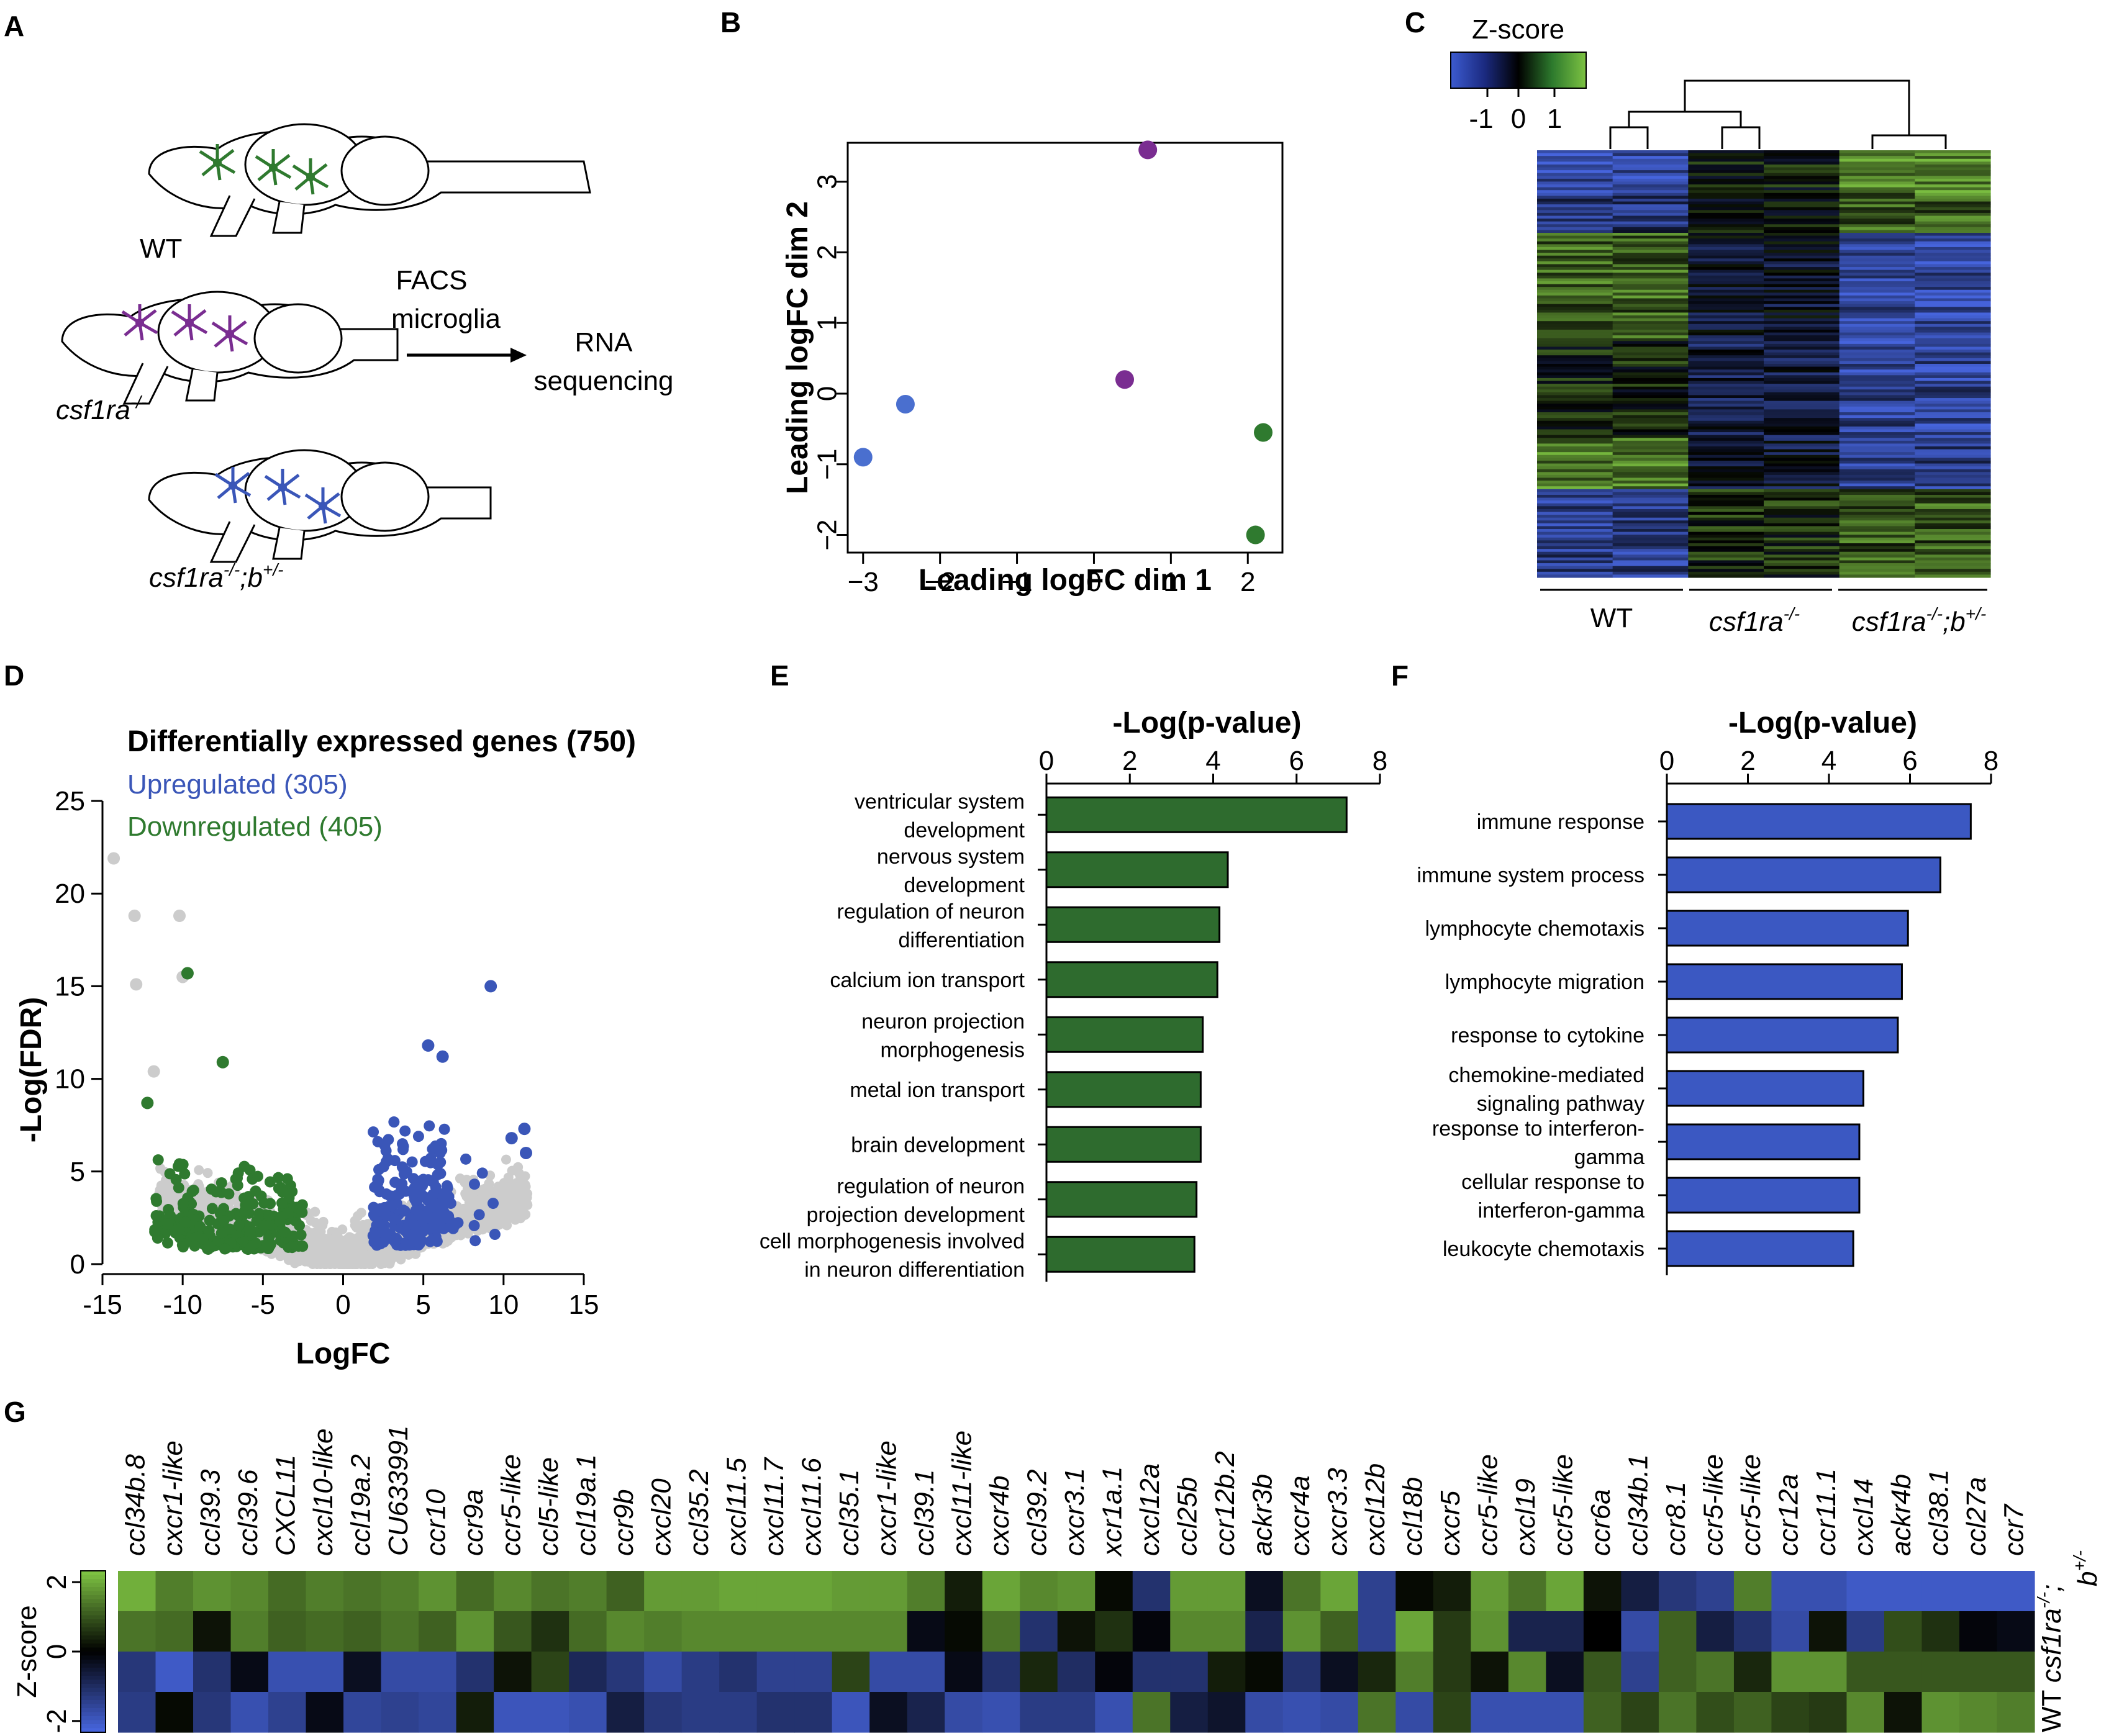  I want to click on legend-tick-label: 2, so click(57, 1582).